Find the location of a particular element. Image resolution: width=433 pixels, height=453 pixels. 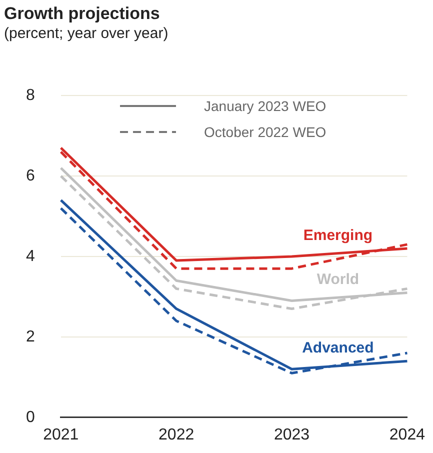

y-tick-label: 8 is located at coordinates (30, 95).